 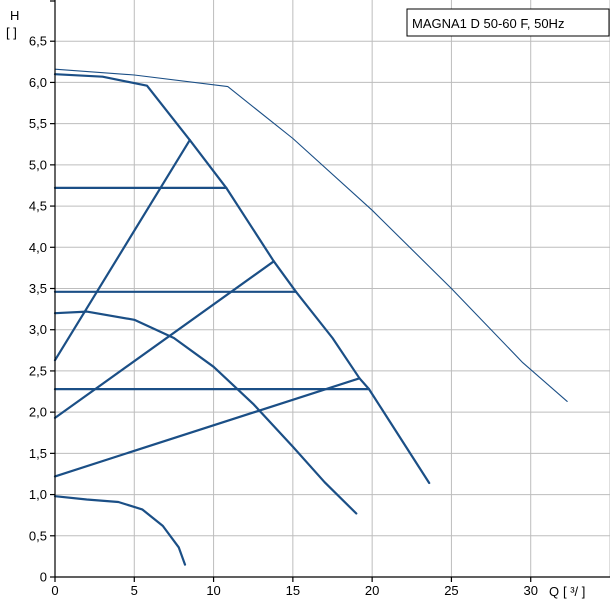 What do you see at coordinates (38, 412) in the screenshot?
I see `y-tick-label: 2,0` at bounding box center [38, 412].